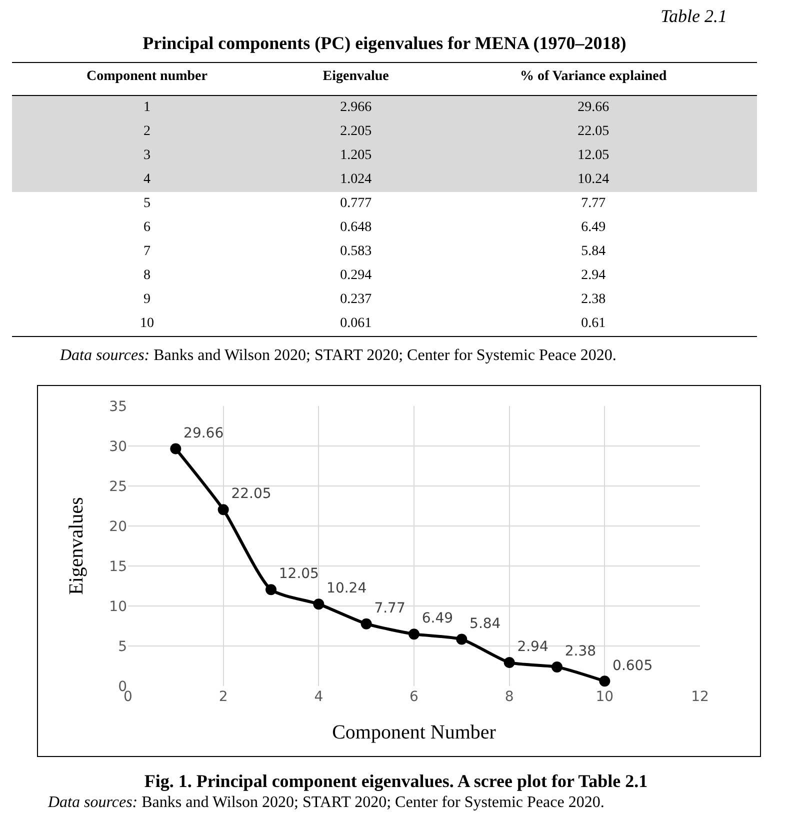 The height and width of the screenshot is (821, 792). What do you see at coordinates (319, 697) in the screenshot?
I see `x-tick-label: 4` at bounding box center [319, 697].